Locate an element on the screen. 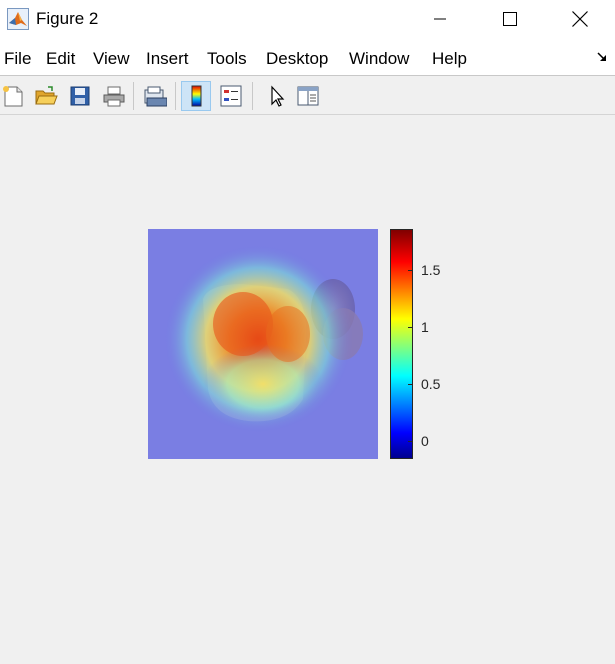  open-file-icon is located at coordinates (46, 95).